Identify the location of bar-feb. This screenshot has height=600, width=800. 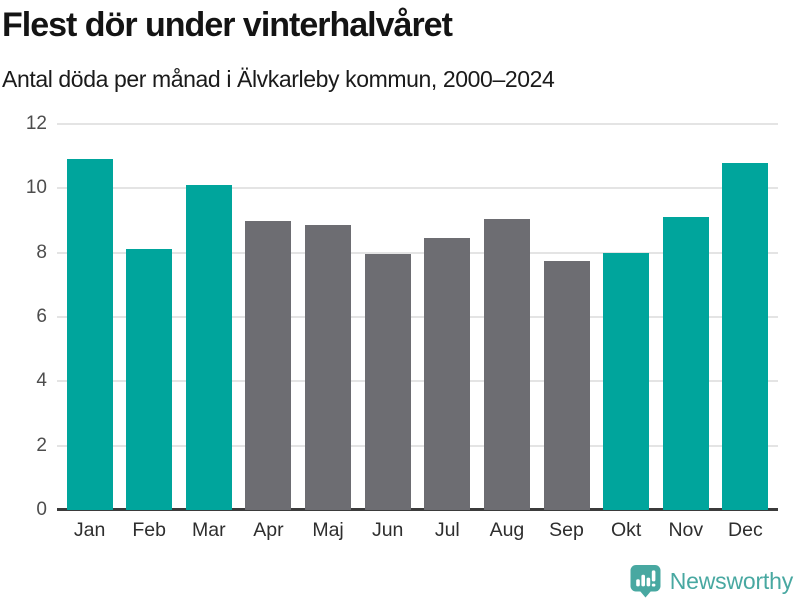
(149, 379).